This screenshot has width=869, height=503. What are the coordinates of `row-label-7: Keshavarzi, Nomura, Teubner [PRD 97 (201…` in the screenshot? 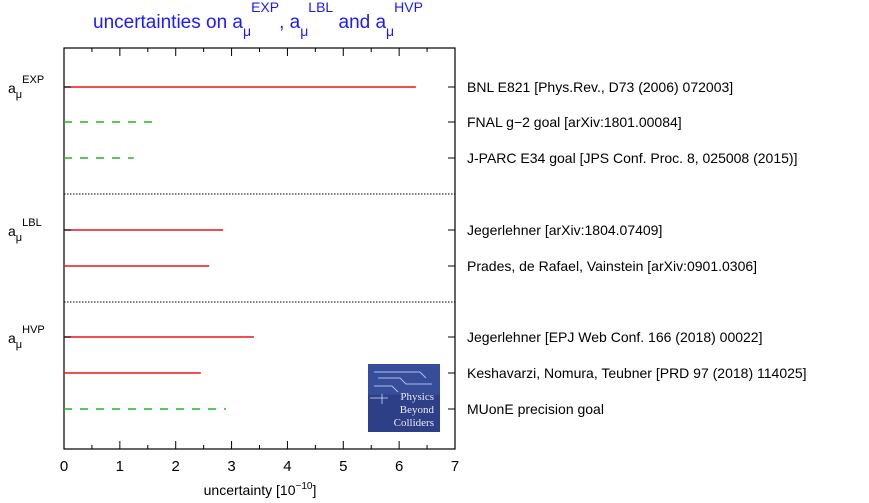 It's located at (637, 373).